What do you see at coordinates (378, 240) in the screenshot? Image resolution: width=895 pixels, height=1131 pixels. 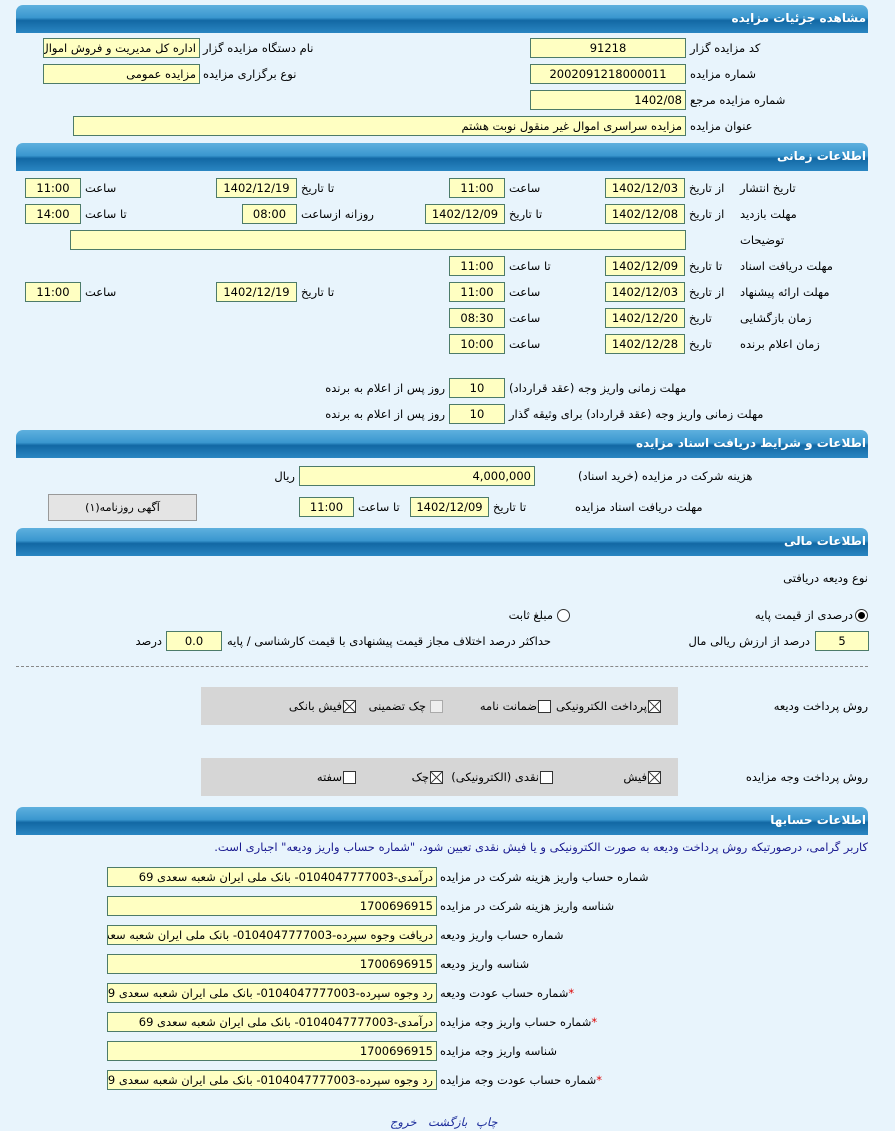 I see `desc-field` at bounding box center [378, 240].